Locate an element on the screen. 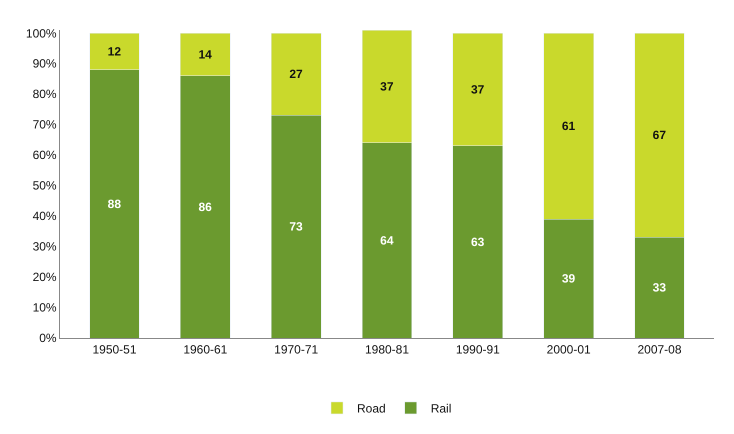  y-tick-label: 20% is located at coordinates (44, 277).